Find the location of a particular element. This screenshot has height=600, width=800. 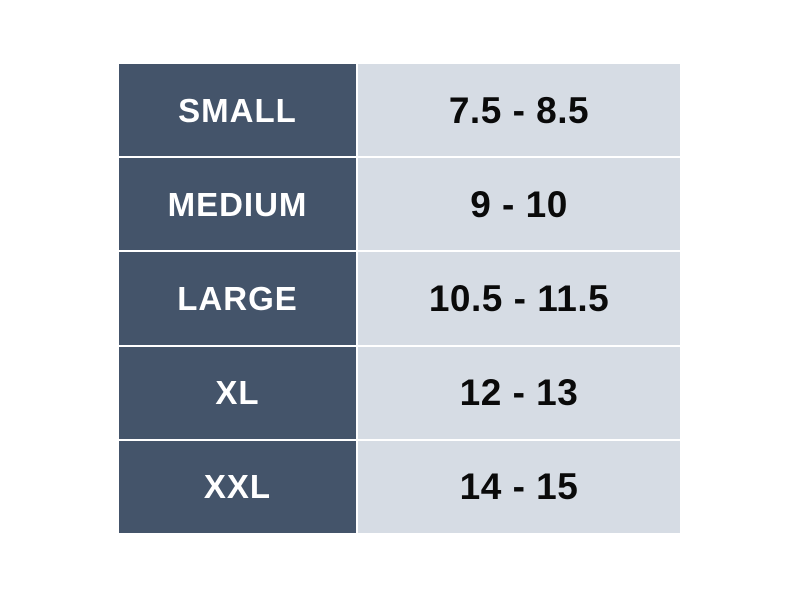

size-cell: XL is located at coordinates (237, 392).